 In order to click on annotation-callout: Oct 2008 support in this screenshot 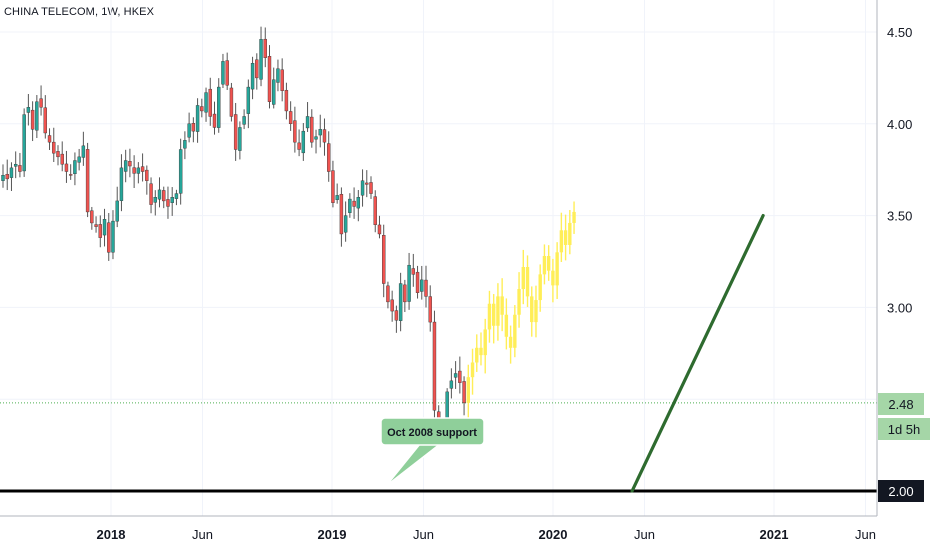, I will do `click(432, 452)`.